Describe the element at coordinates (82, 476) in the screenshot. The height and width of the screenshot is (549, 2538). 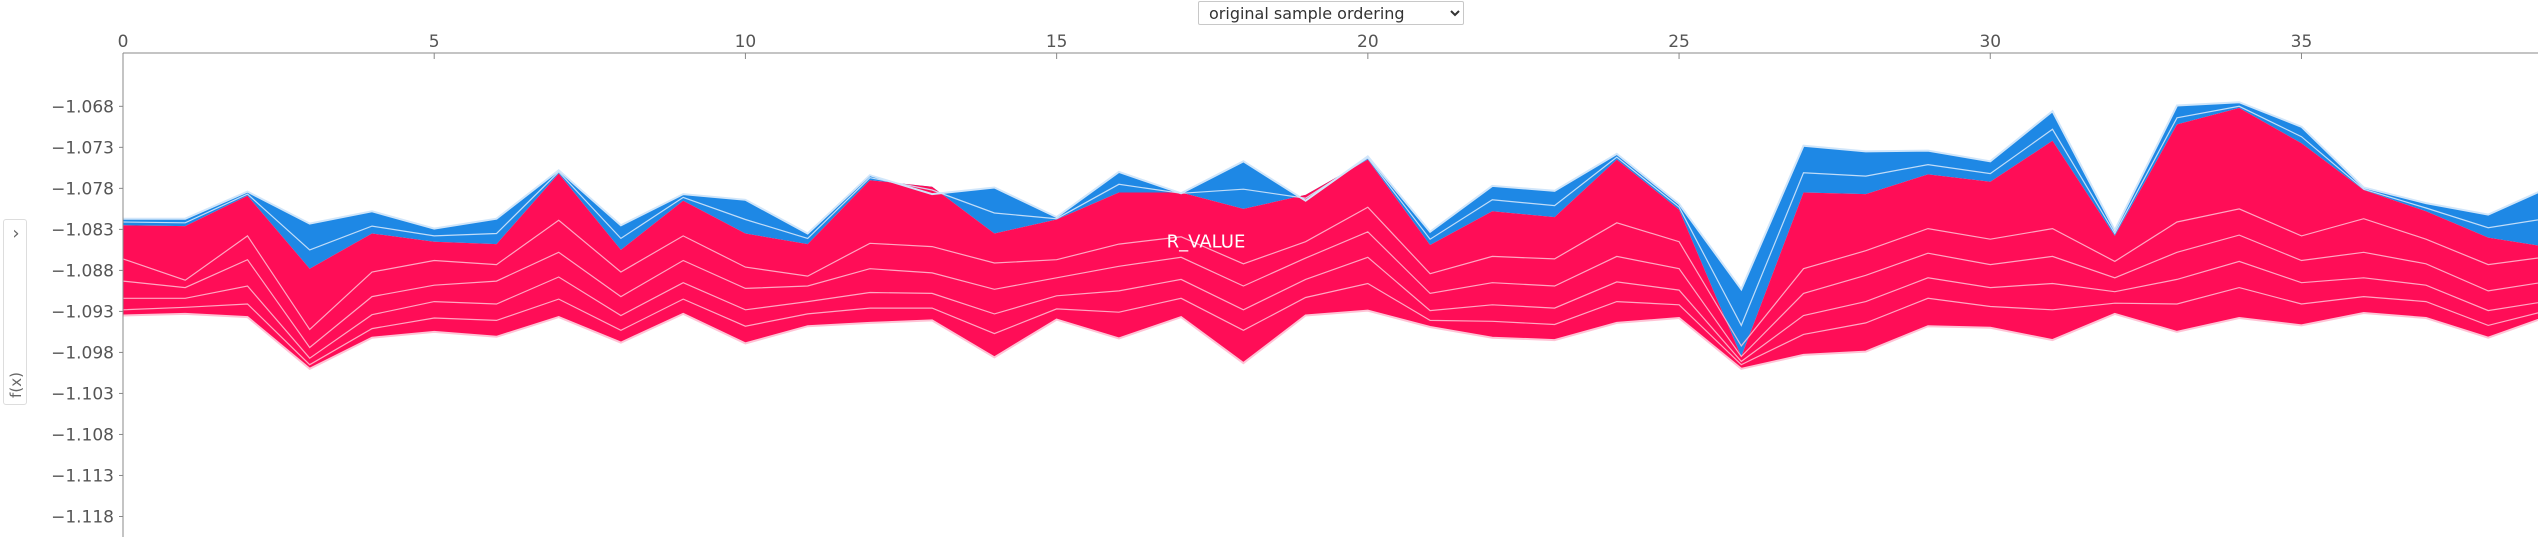
I see `y-tick-label: −1.113` at that location.